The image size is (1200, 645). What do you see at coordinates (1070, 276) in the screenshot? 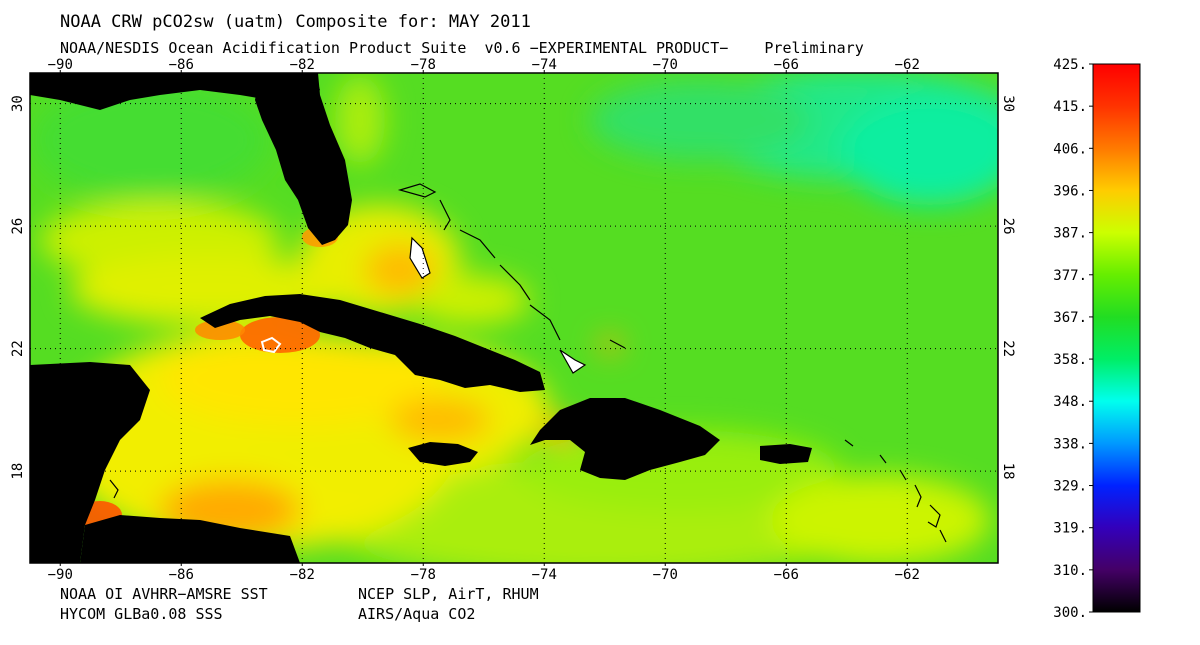
I see `colorbar-label: 377.` at bounding box center [1070, 276].